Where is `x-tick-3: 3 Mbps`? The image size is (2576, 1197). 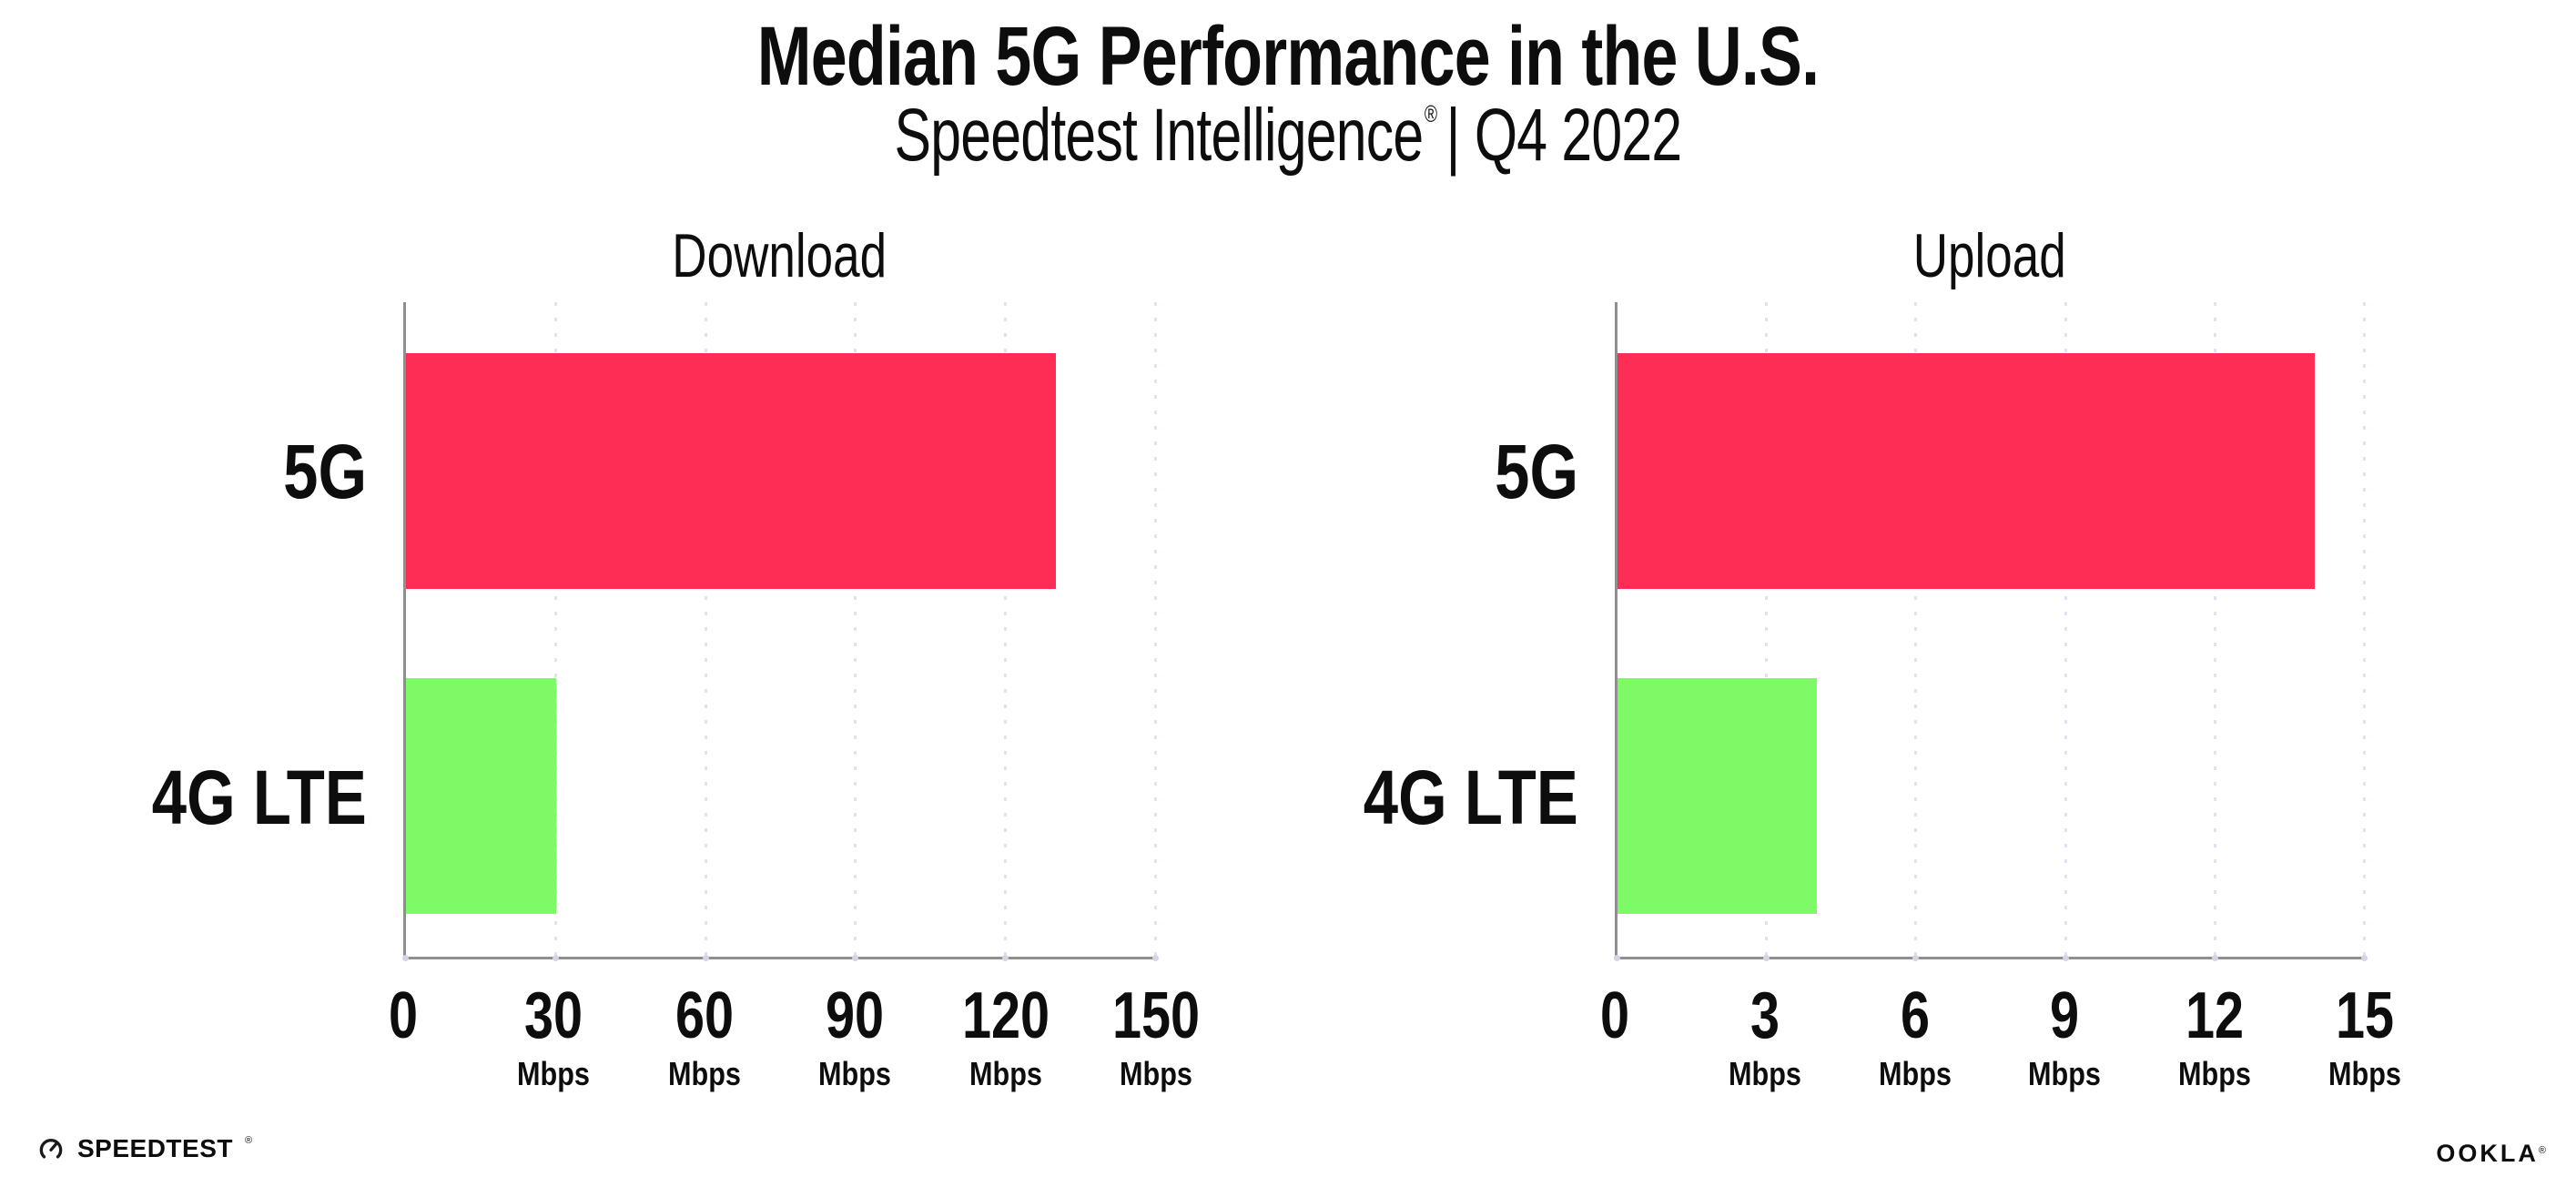
x-tick-3: 3 Mbps is located at coordinates (1765, 1036).